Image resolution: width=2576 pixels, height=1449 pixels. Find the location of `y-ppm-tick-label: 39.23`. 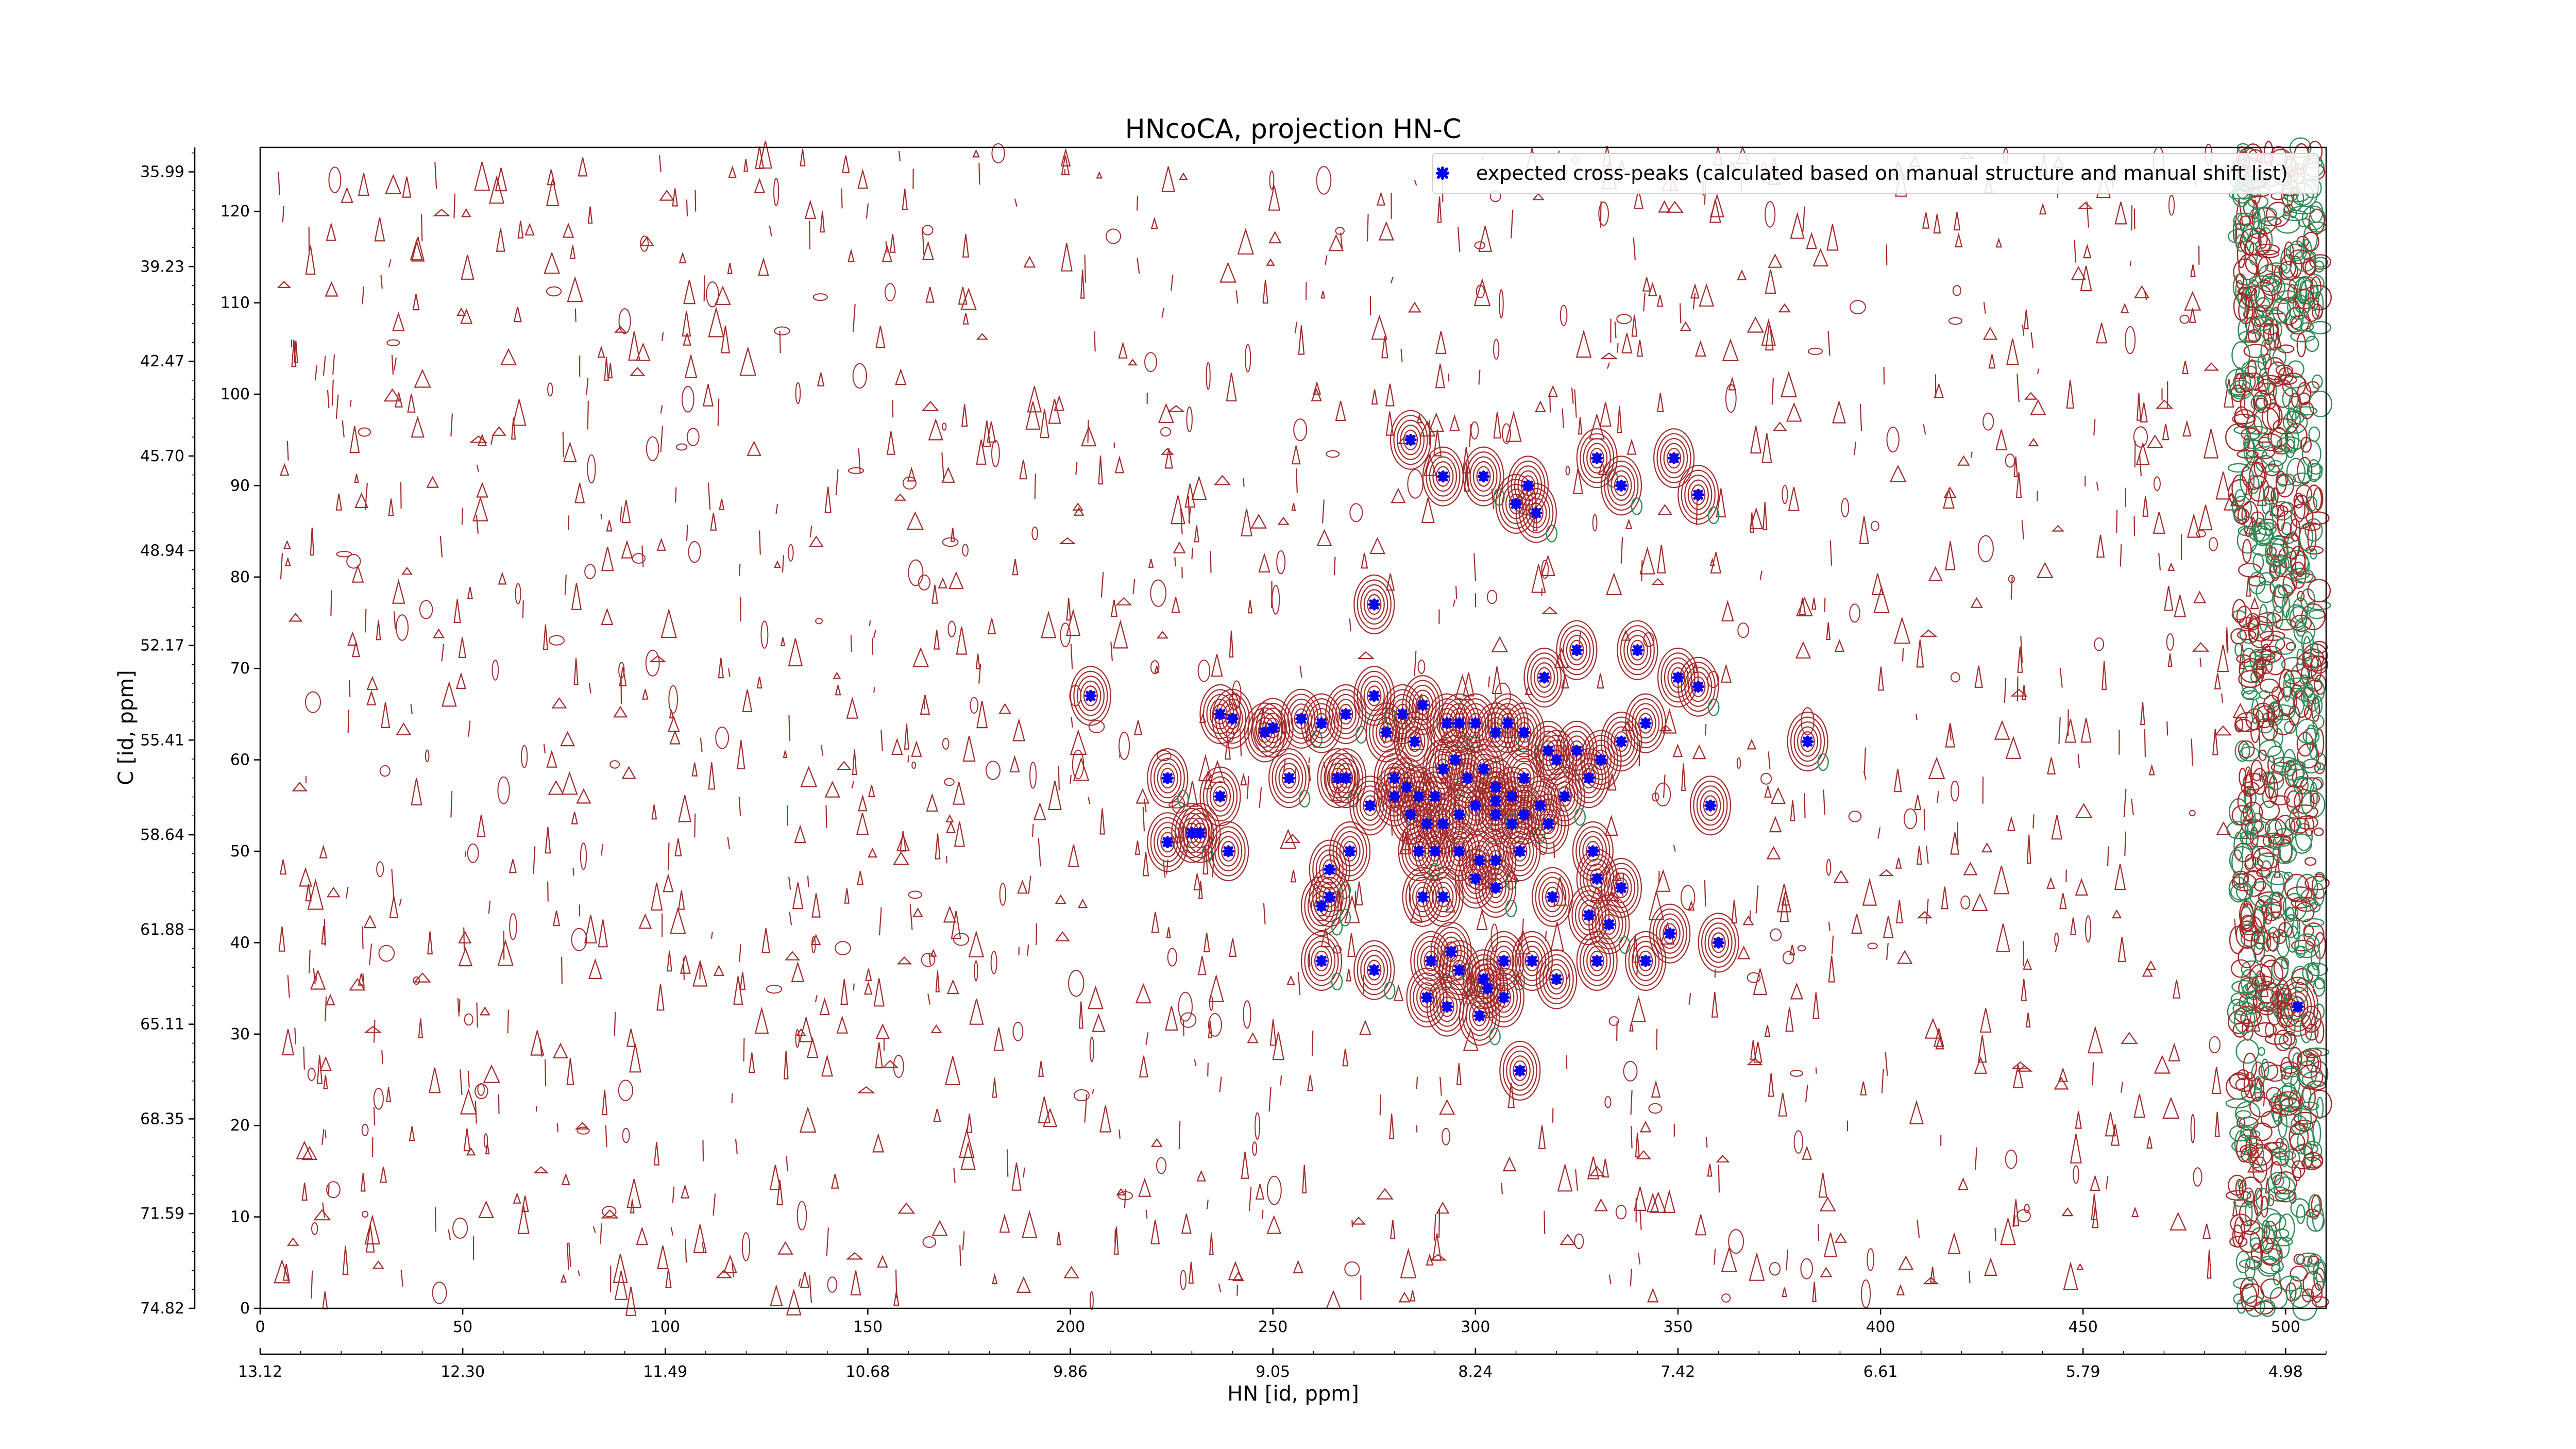

y-ppm-tick-label: 39.23 is located at coordinates (162, 267).